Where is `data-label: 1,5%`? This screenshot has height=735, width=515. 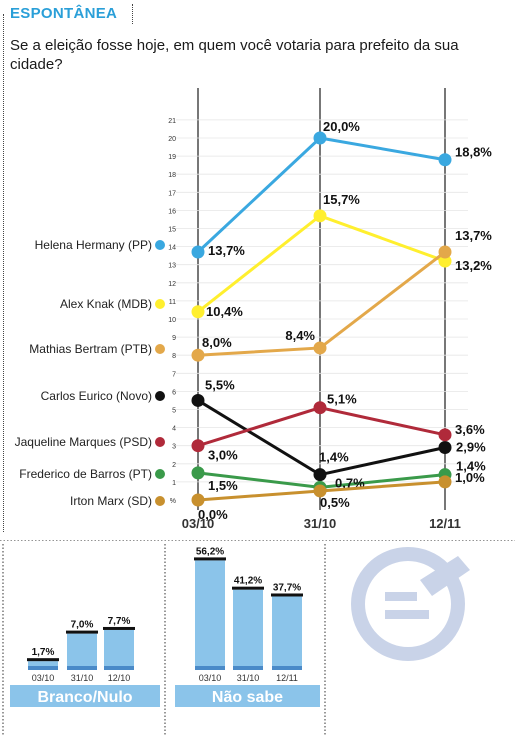 data-label: 1,5% is located at coordinates (223, 485).